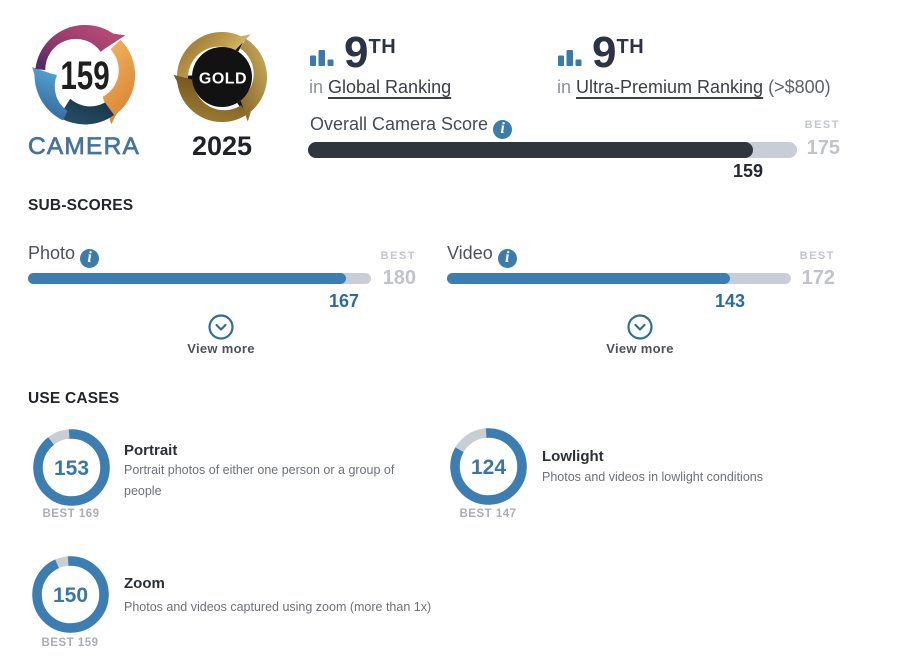  What do you see at coordinates (71, 468) in the screenshot?
I see `svg-text: 153` at bounding box center [71, 468].